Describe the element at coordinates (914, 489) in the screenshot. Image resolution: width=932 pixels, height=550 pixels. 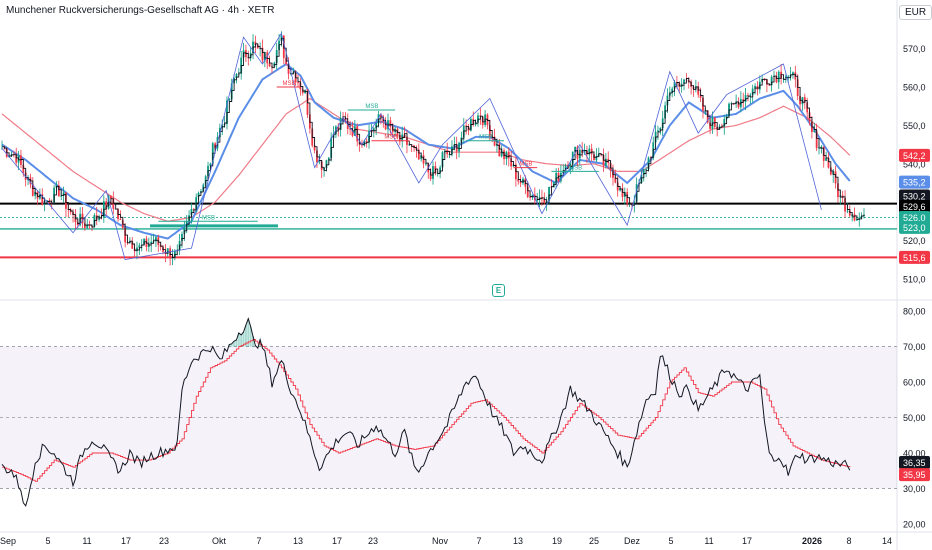
I see `rsi-axis-tick: 30,00` at that location.